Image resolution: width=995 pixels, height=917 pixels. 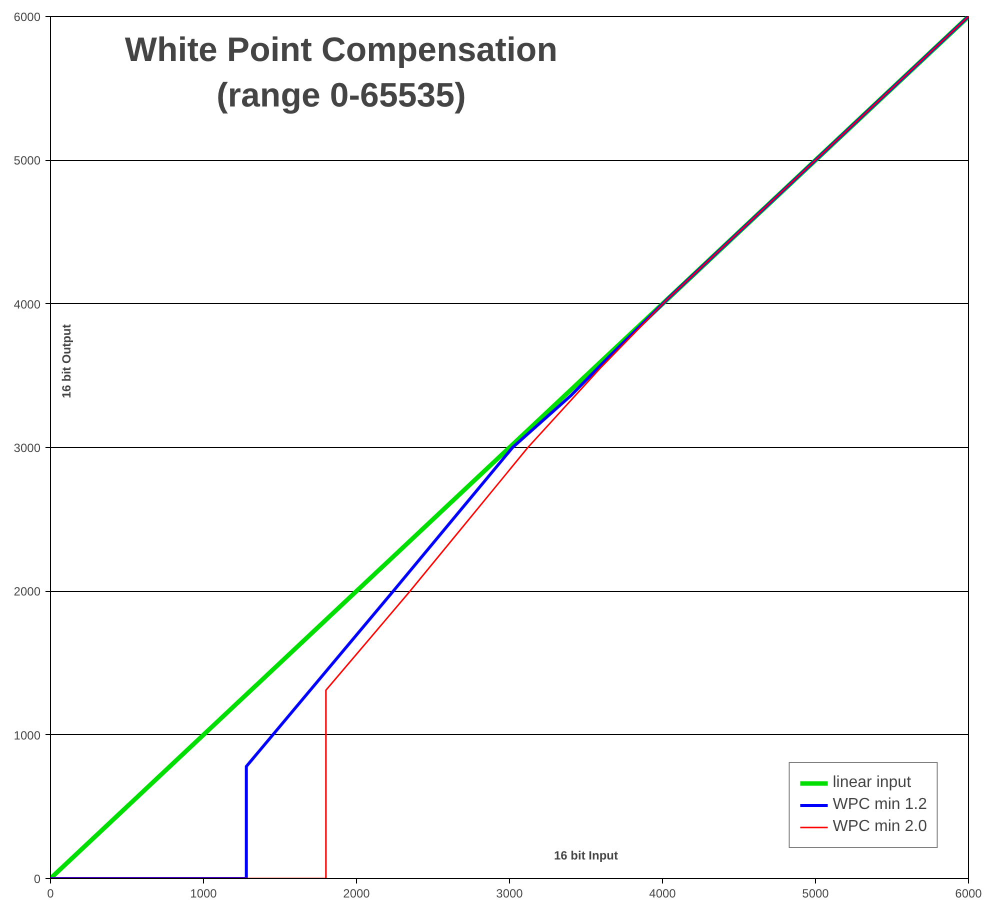 What do you see at coordinates (204, 893) in the screenshot?
I see `x-tick-label: 1000` at bounding box center [204, 893].